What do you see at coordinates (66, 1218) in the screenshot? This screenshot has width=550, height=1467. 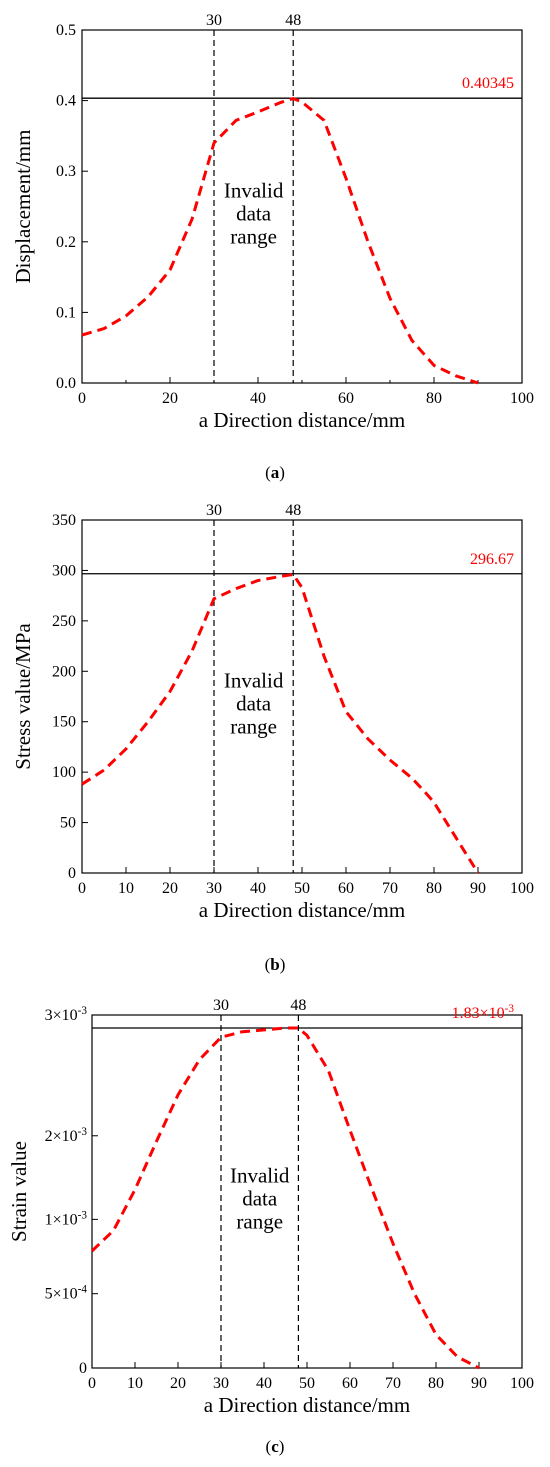 I see `y-tick-label: 1×10⁻³` at bounding box center [66, 1218].